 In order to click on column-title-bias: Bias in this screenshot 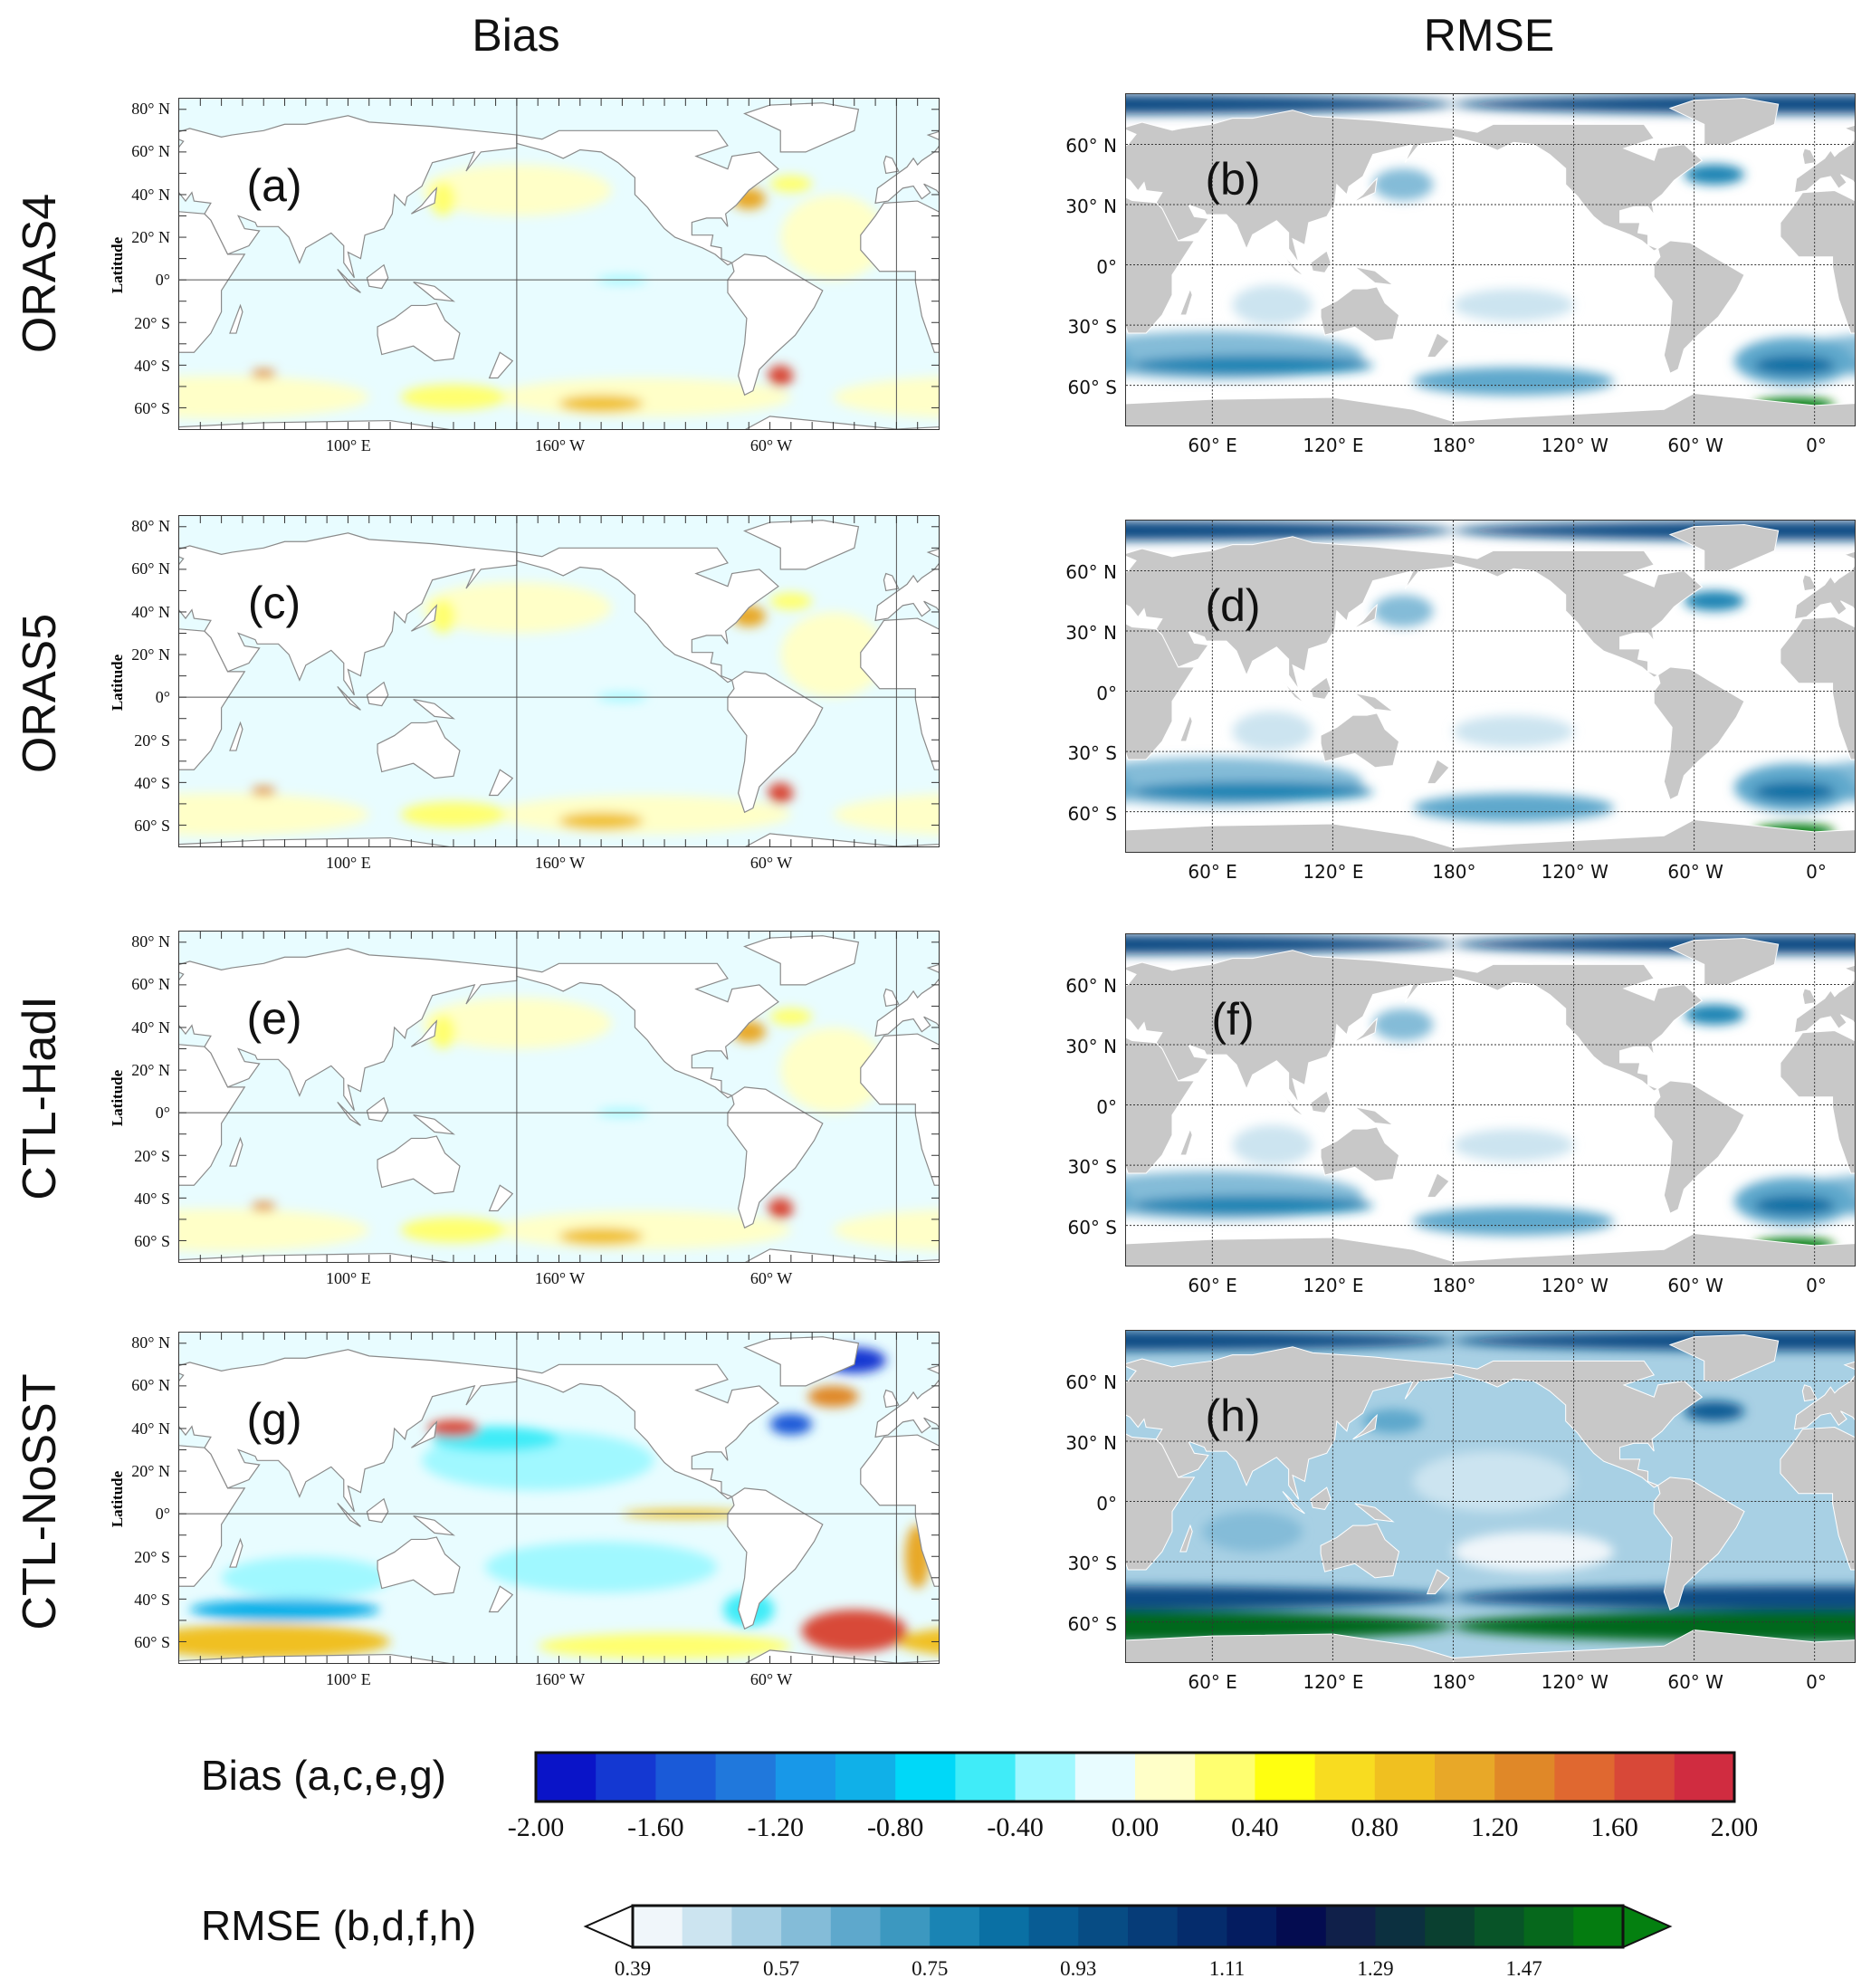, I will do `click(516, 35)`.